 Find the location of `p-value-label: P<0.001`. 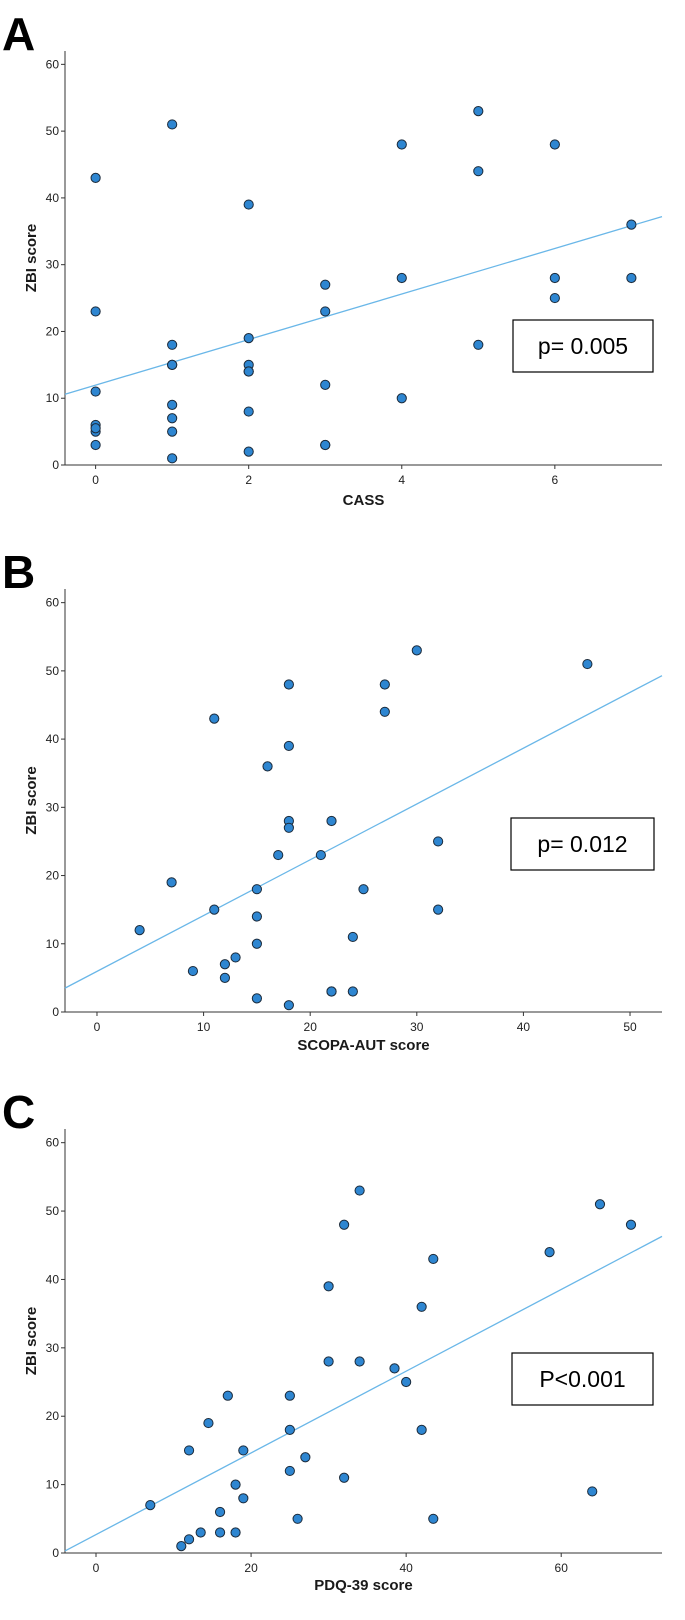

p-value-label: P<0.001 is located at coordinates (582, 1379).